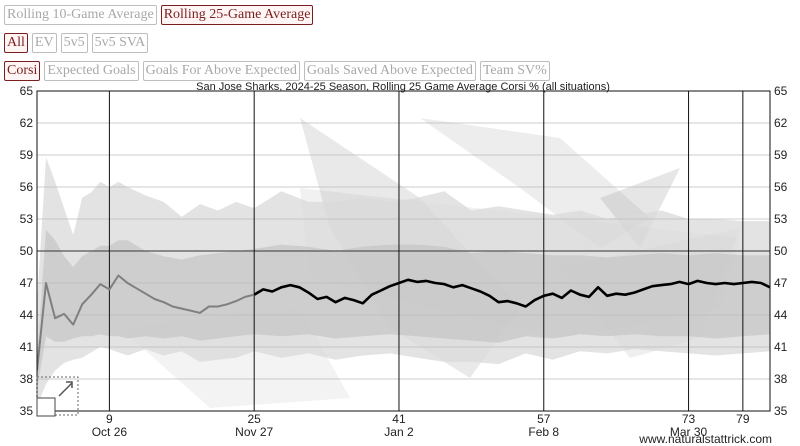  Describe the element at coordinates (27, 283) in the screenshot. I see `y-tick-left-47: 47` at that location.